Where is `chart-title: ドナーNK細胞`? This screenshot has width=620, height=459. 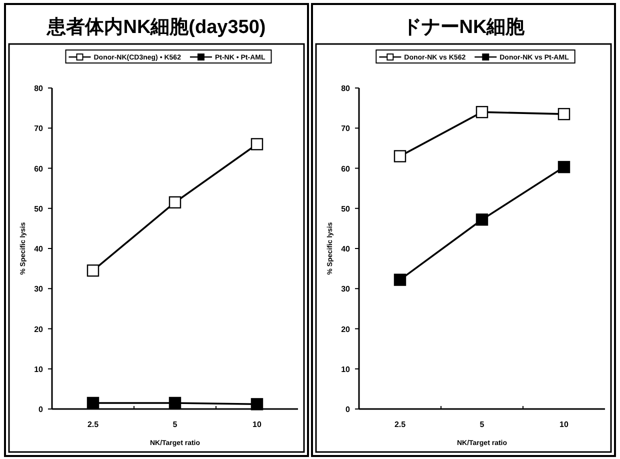
chart-title: ドナーNK細胞 is located at coordinates (464, 27).